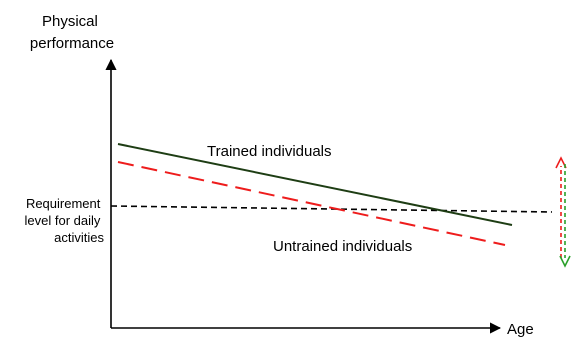  Describe the element at coordinates (565, 216) in the screenshot. I see `green-down-arrow` at that location.